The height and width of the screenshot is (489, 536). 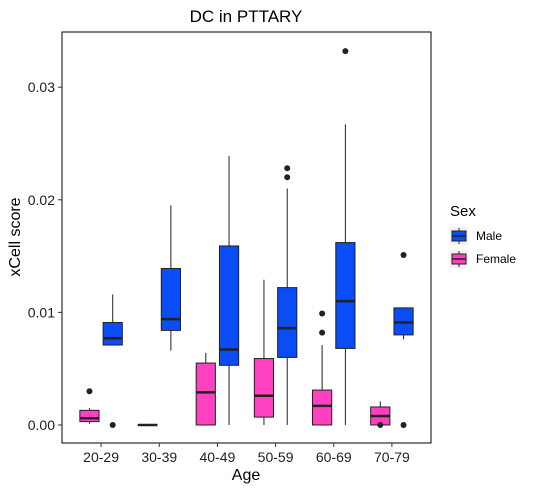 I want to click on chart-title: DC in PTTARY, so click(x=246, y=16).